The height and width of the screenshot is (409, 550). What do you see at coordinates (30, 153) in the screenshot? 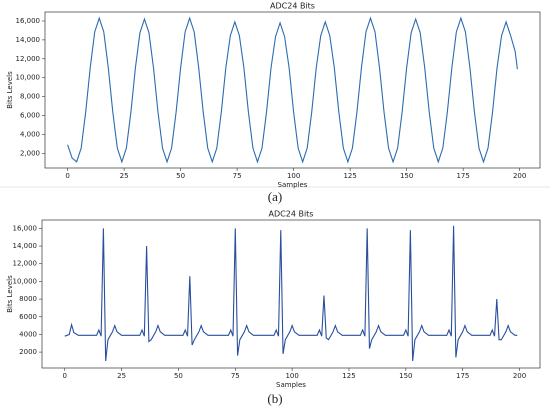
I see `y-tick-label: 2,000` at bounding box center [30, 153].